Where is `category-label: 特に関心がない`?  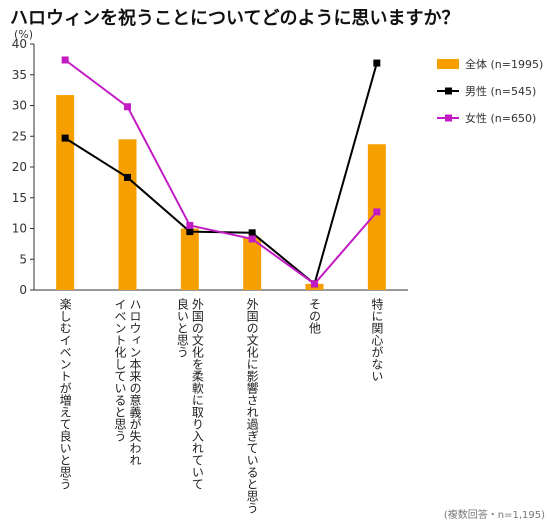
category-label: 特に関心がない is located at coordinates (377, 339).